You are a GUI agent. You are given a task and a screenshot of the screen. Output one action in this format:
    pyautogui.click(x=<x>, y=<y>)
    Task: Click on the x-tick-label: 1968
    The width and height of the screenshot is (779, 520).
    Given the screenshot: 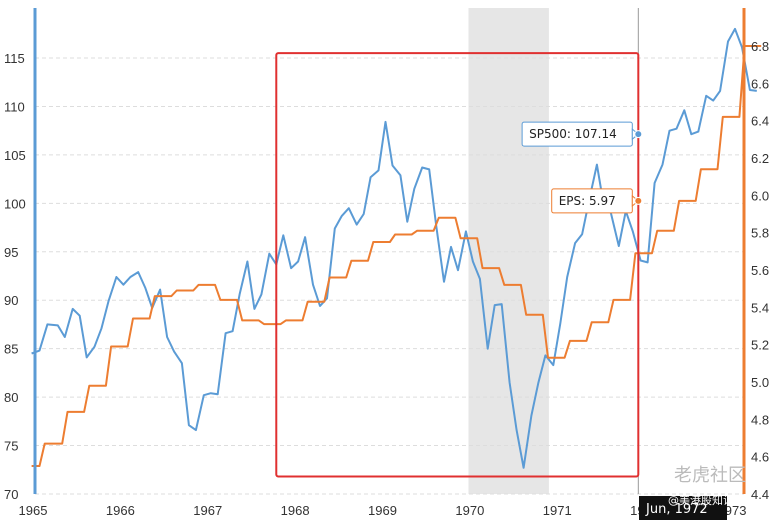 What is the action you would take?
    pyautogui.click(x=295, y=510)
    